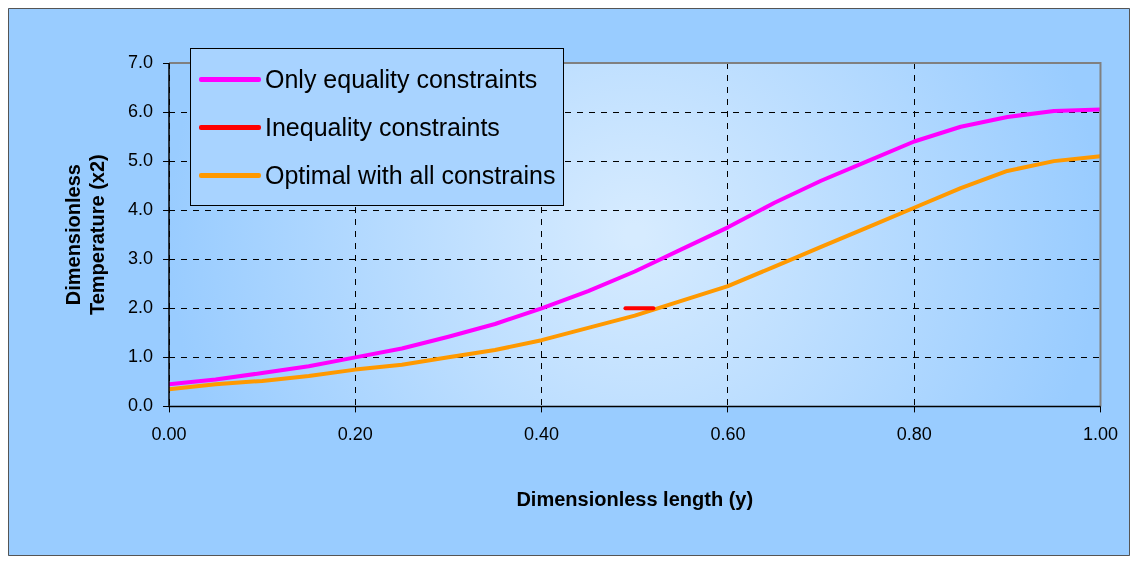 The width and height of the screenshot is (1138, 564). What do you see at coordinates (542, 434) in the screenshot?
I see `x-tick-label: 0.40` at bounding box center [542, 434].